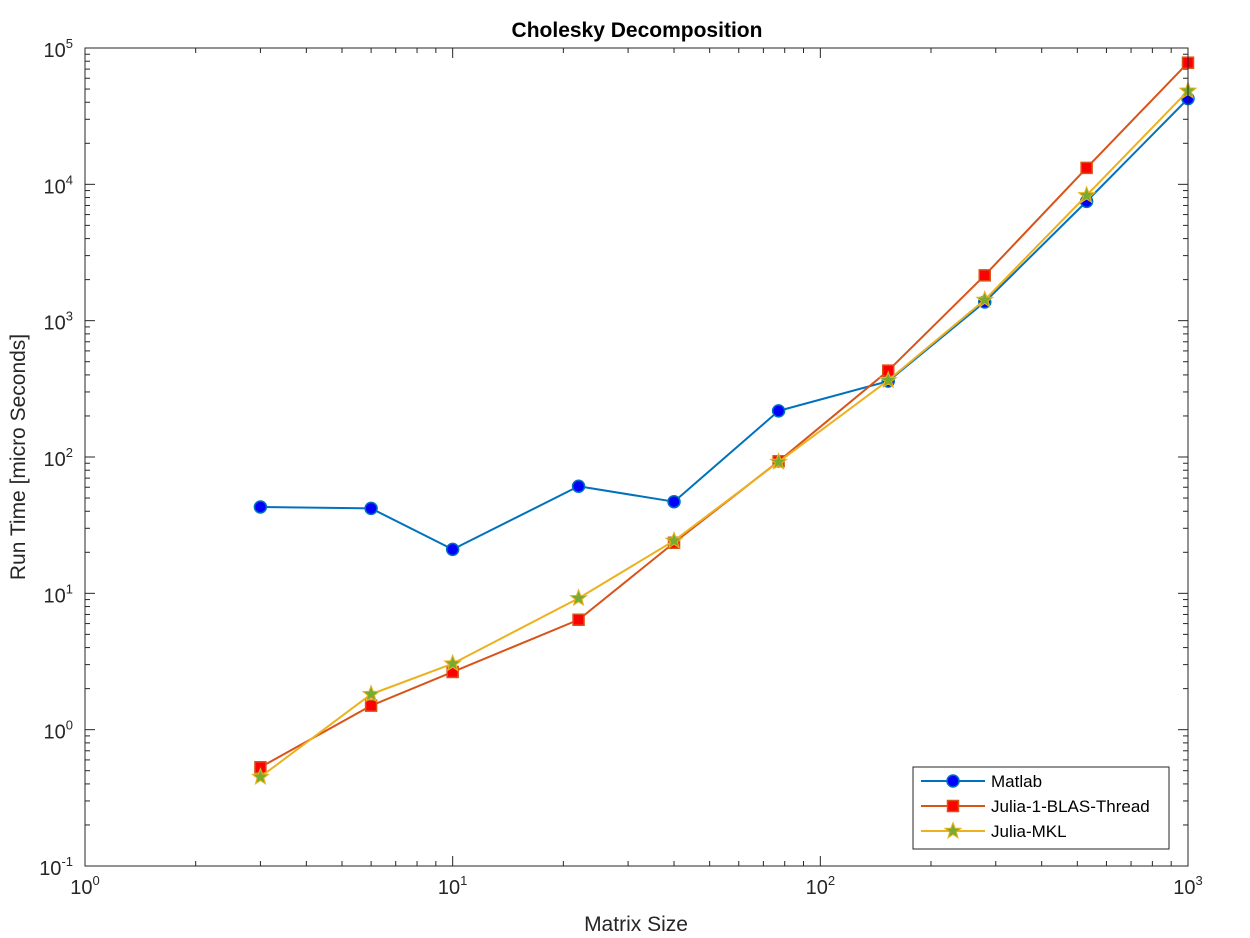  Describe the element at coordinates (84, 886) in the screenshot. I see `x-tick-label: 10⁰` at that location.